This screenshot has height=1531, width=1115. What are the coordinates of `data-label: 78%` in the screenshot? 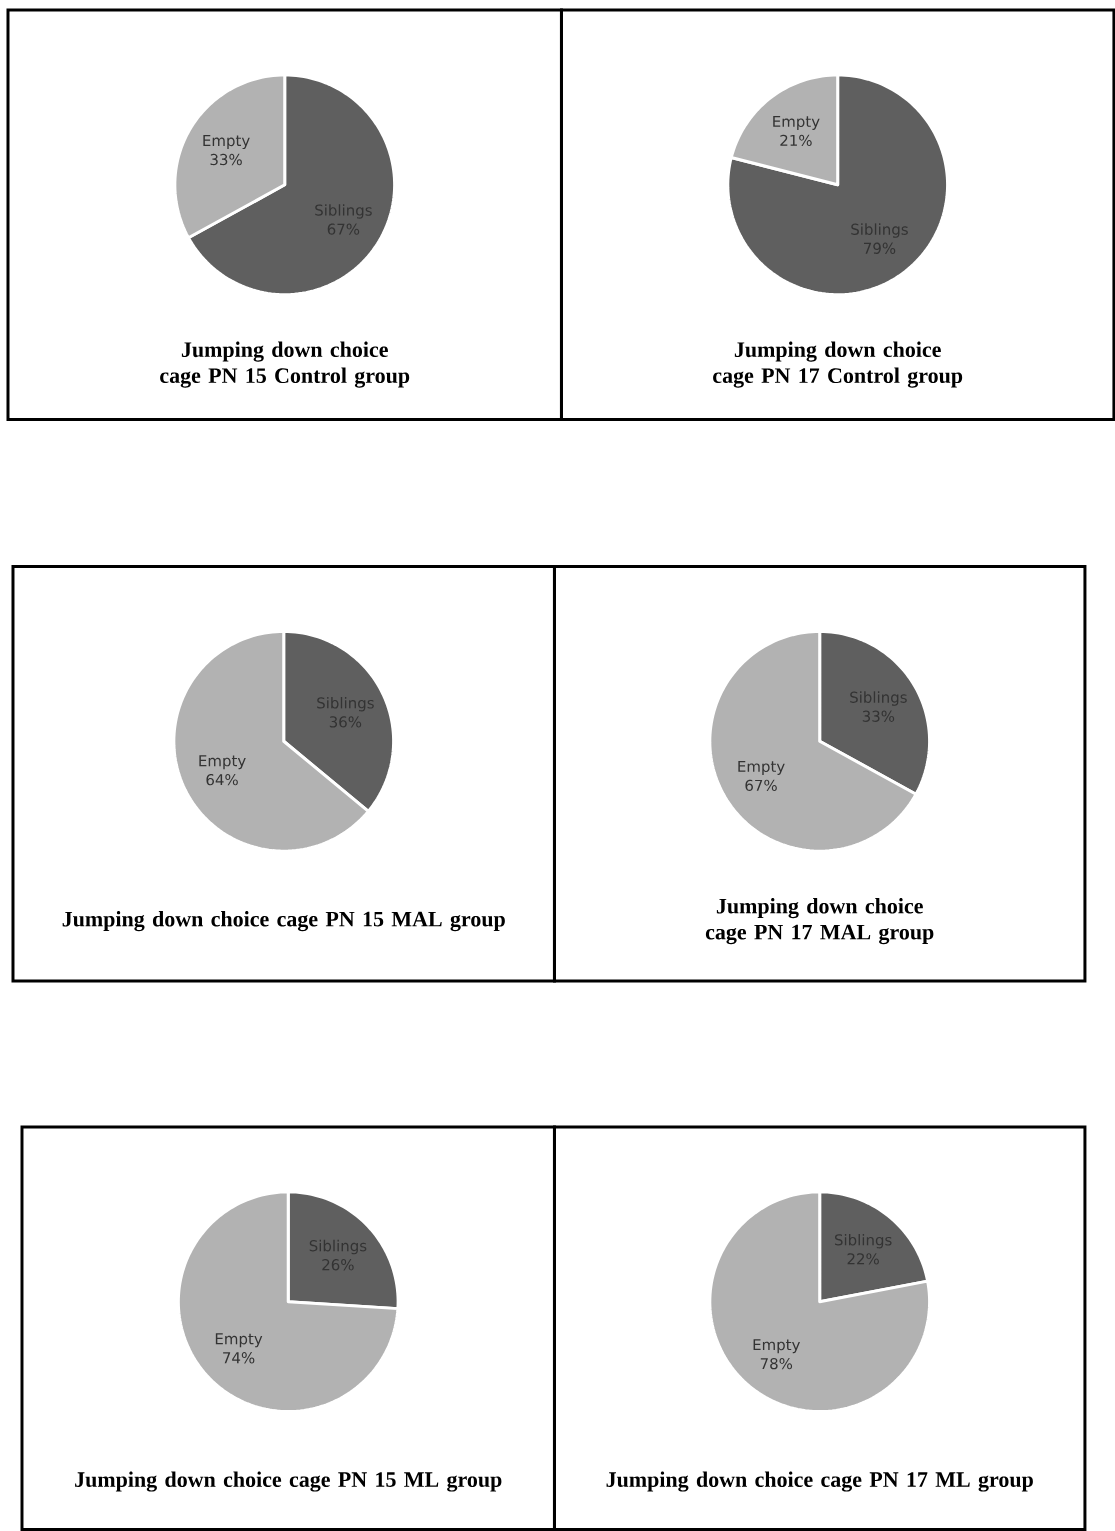 It's located at (776, 1363).